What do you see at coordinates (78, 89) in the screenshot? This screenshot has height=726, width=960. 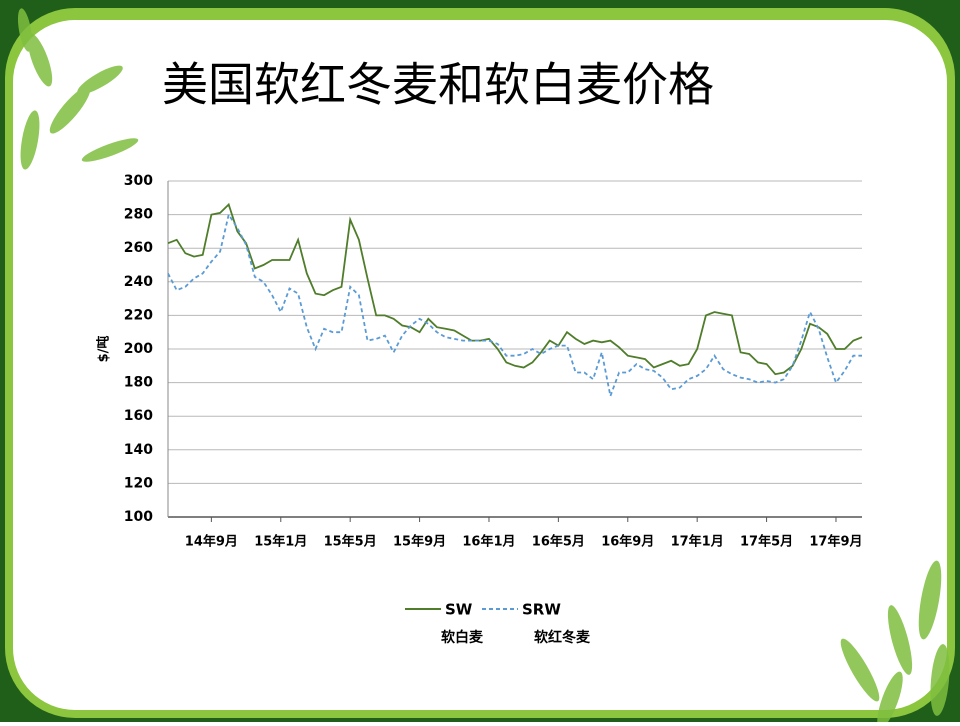 I see `wheat-top-left` at bounding box center [78, 89].